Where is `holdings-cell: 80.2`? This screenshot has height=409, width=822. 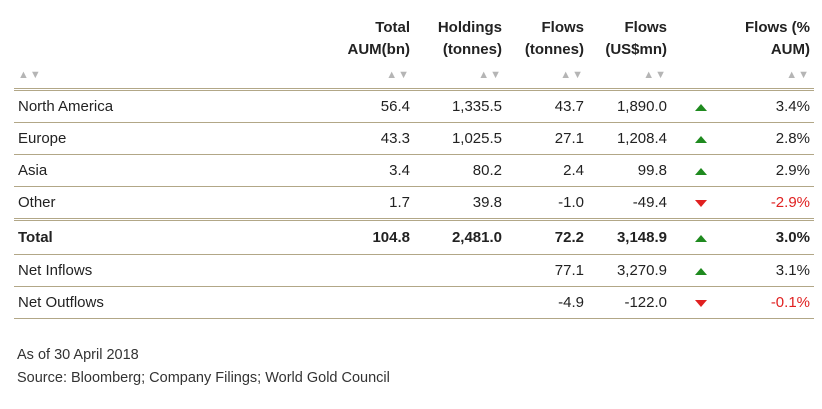
holdings-cell: 80.2 is located at coordinates (487, 170).